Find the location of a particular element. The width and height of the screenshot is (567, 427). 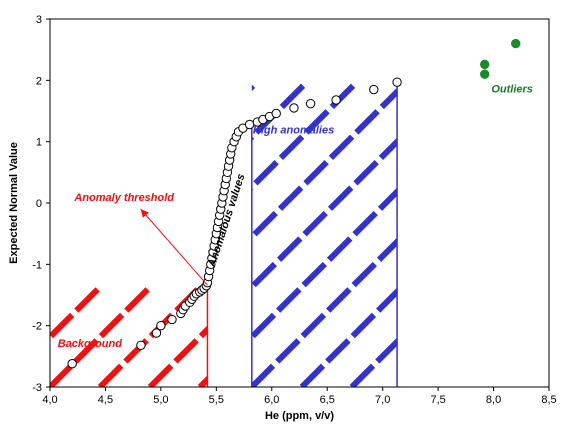

annotation-anomaly-threshold: Anomaly threshold is located at coordinates (123, 198).